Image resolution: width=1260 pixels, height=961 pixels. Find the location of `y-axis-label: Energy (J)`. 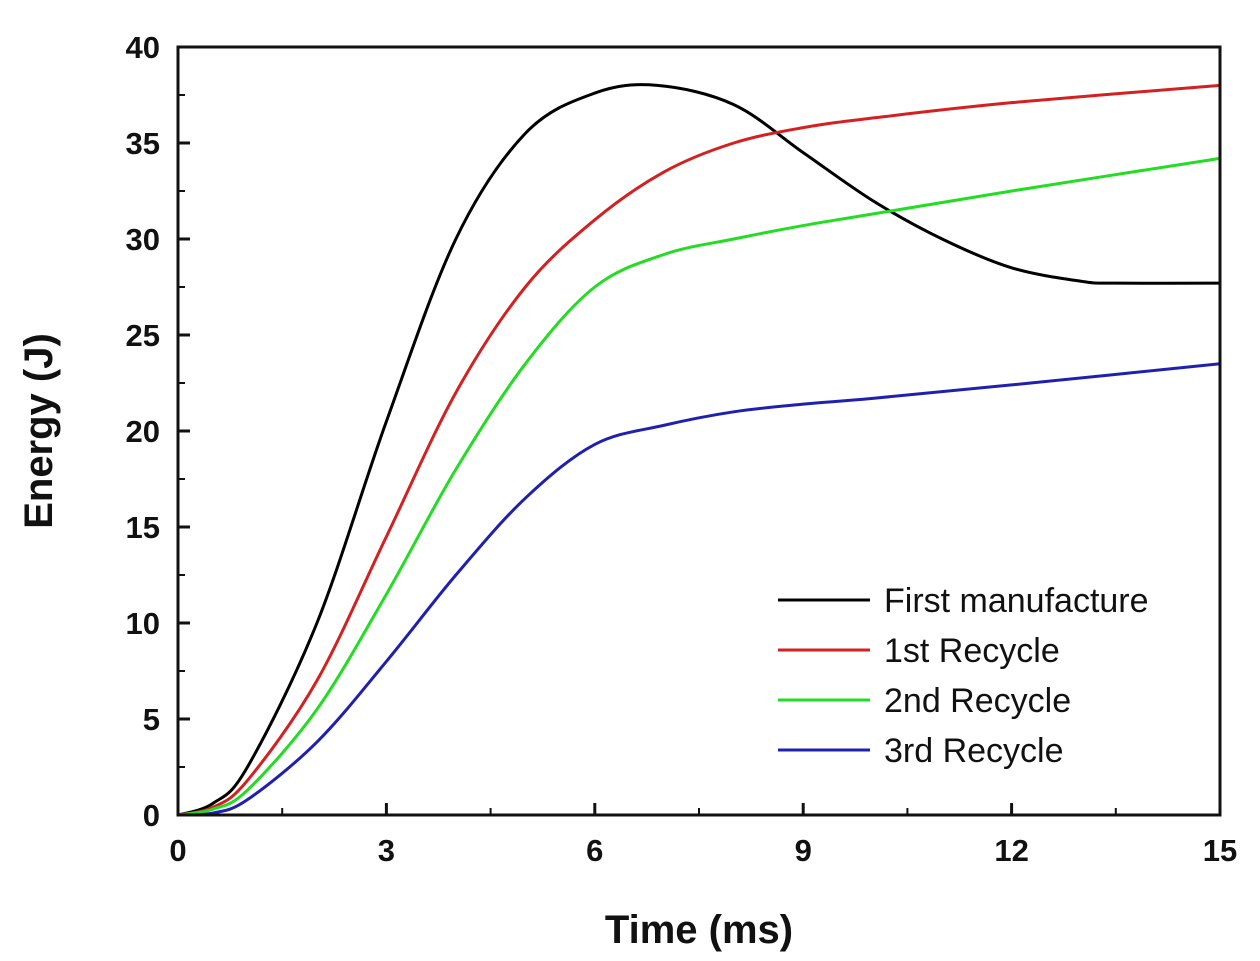

y-axis-label: Energy (J) is located at coordinates (39, 431).